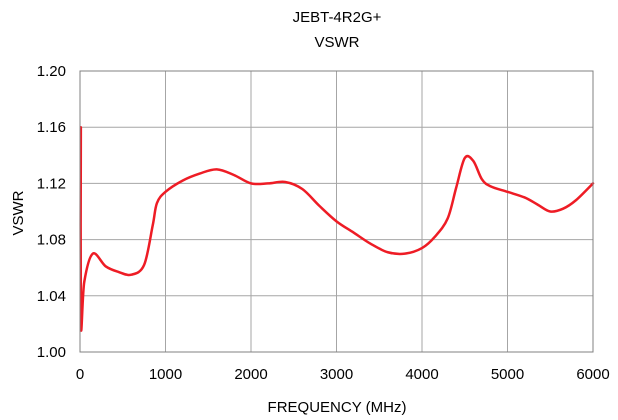  I want to click on y-tick-label: 1.12, so click(51, 183).